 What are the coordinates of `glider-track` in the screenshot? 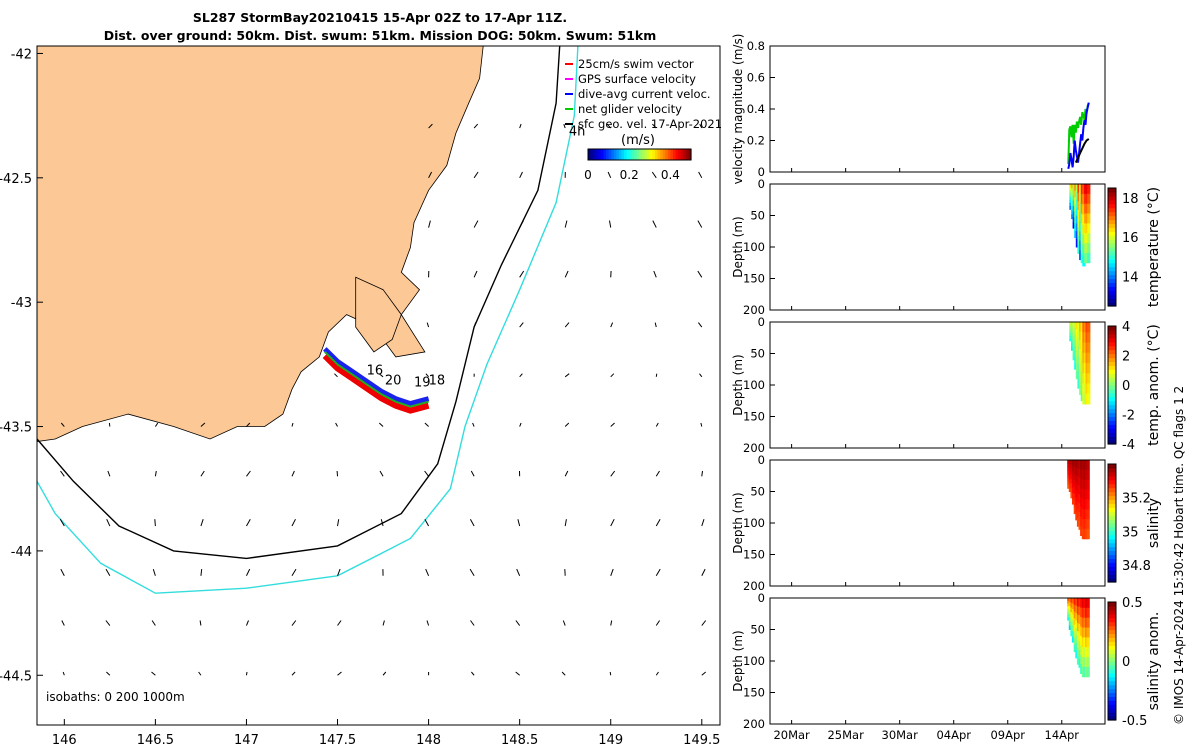 It's located at (376, 379).